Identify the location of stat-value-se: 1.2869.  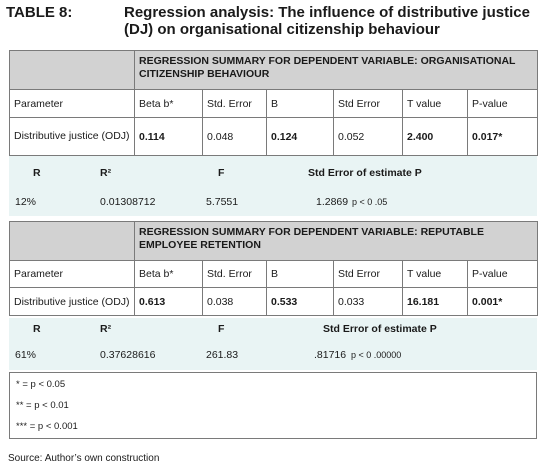
(332, 202).